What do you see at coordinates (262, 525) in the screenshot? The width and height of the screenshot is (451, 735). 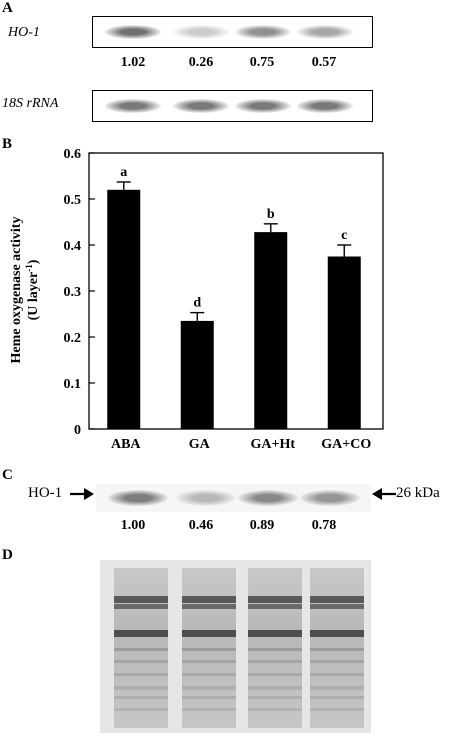 I see `protein-quant-3: 0.89` at bounding box center [262, 525].